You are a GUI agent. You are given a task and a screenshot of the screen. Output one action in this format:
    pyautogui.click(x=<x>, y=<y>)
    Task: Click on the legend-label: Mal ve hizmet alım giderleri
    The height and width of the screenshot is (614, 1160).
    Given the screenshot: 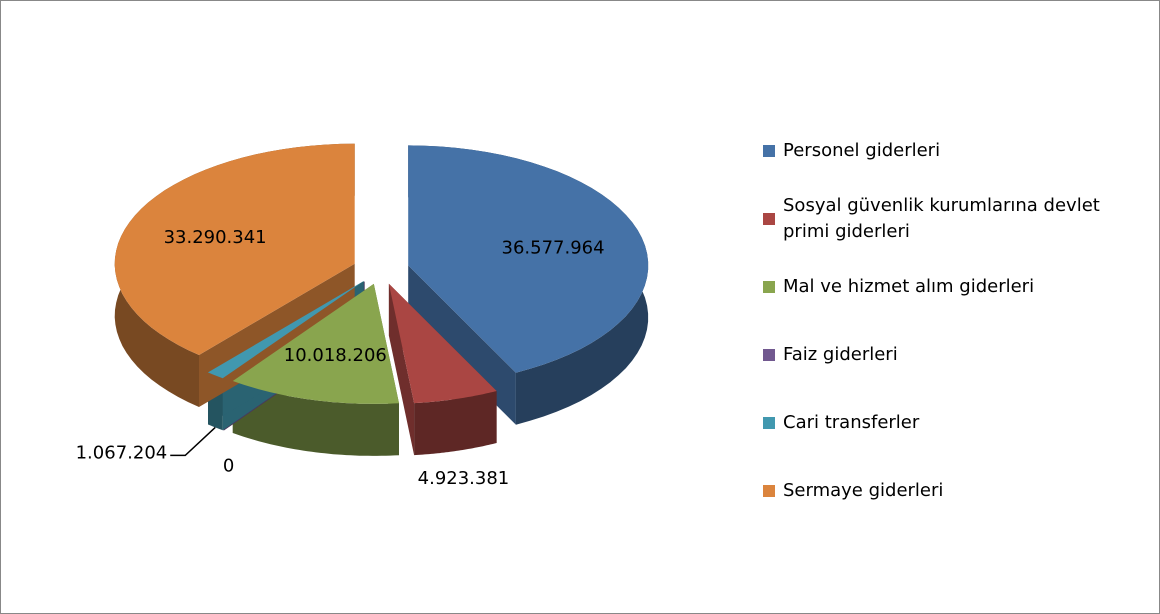 What is the action you would take?
    pyautogui.click(x=909, y=286)
    